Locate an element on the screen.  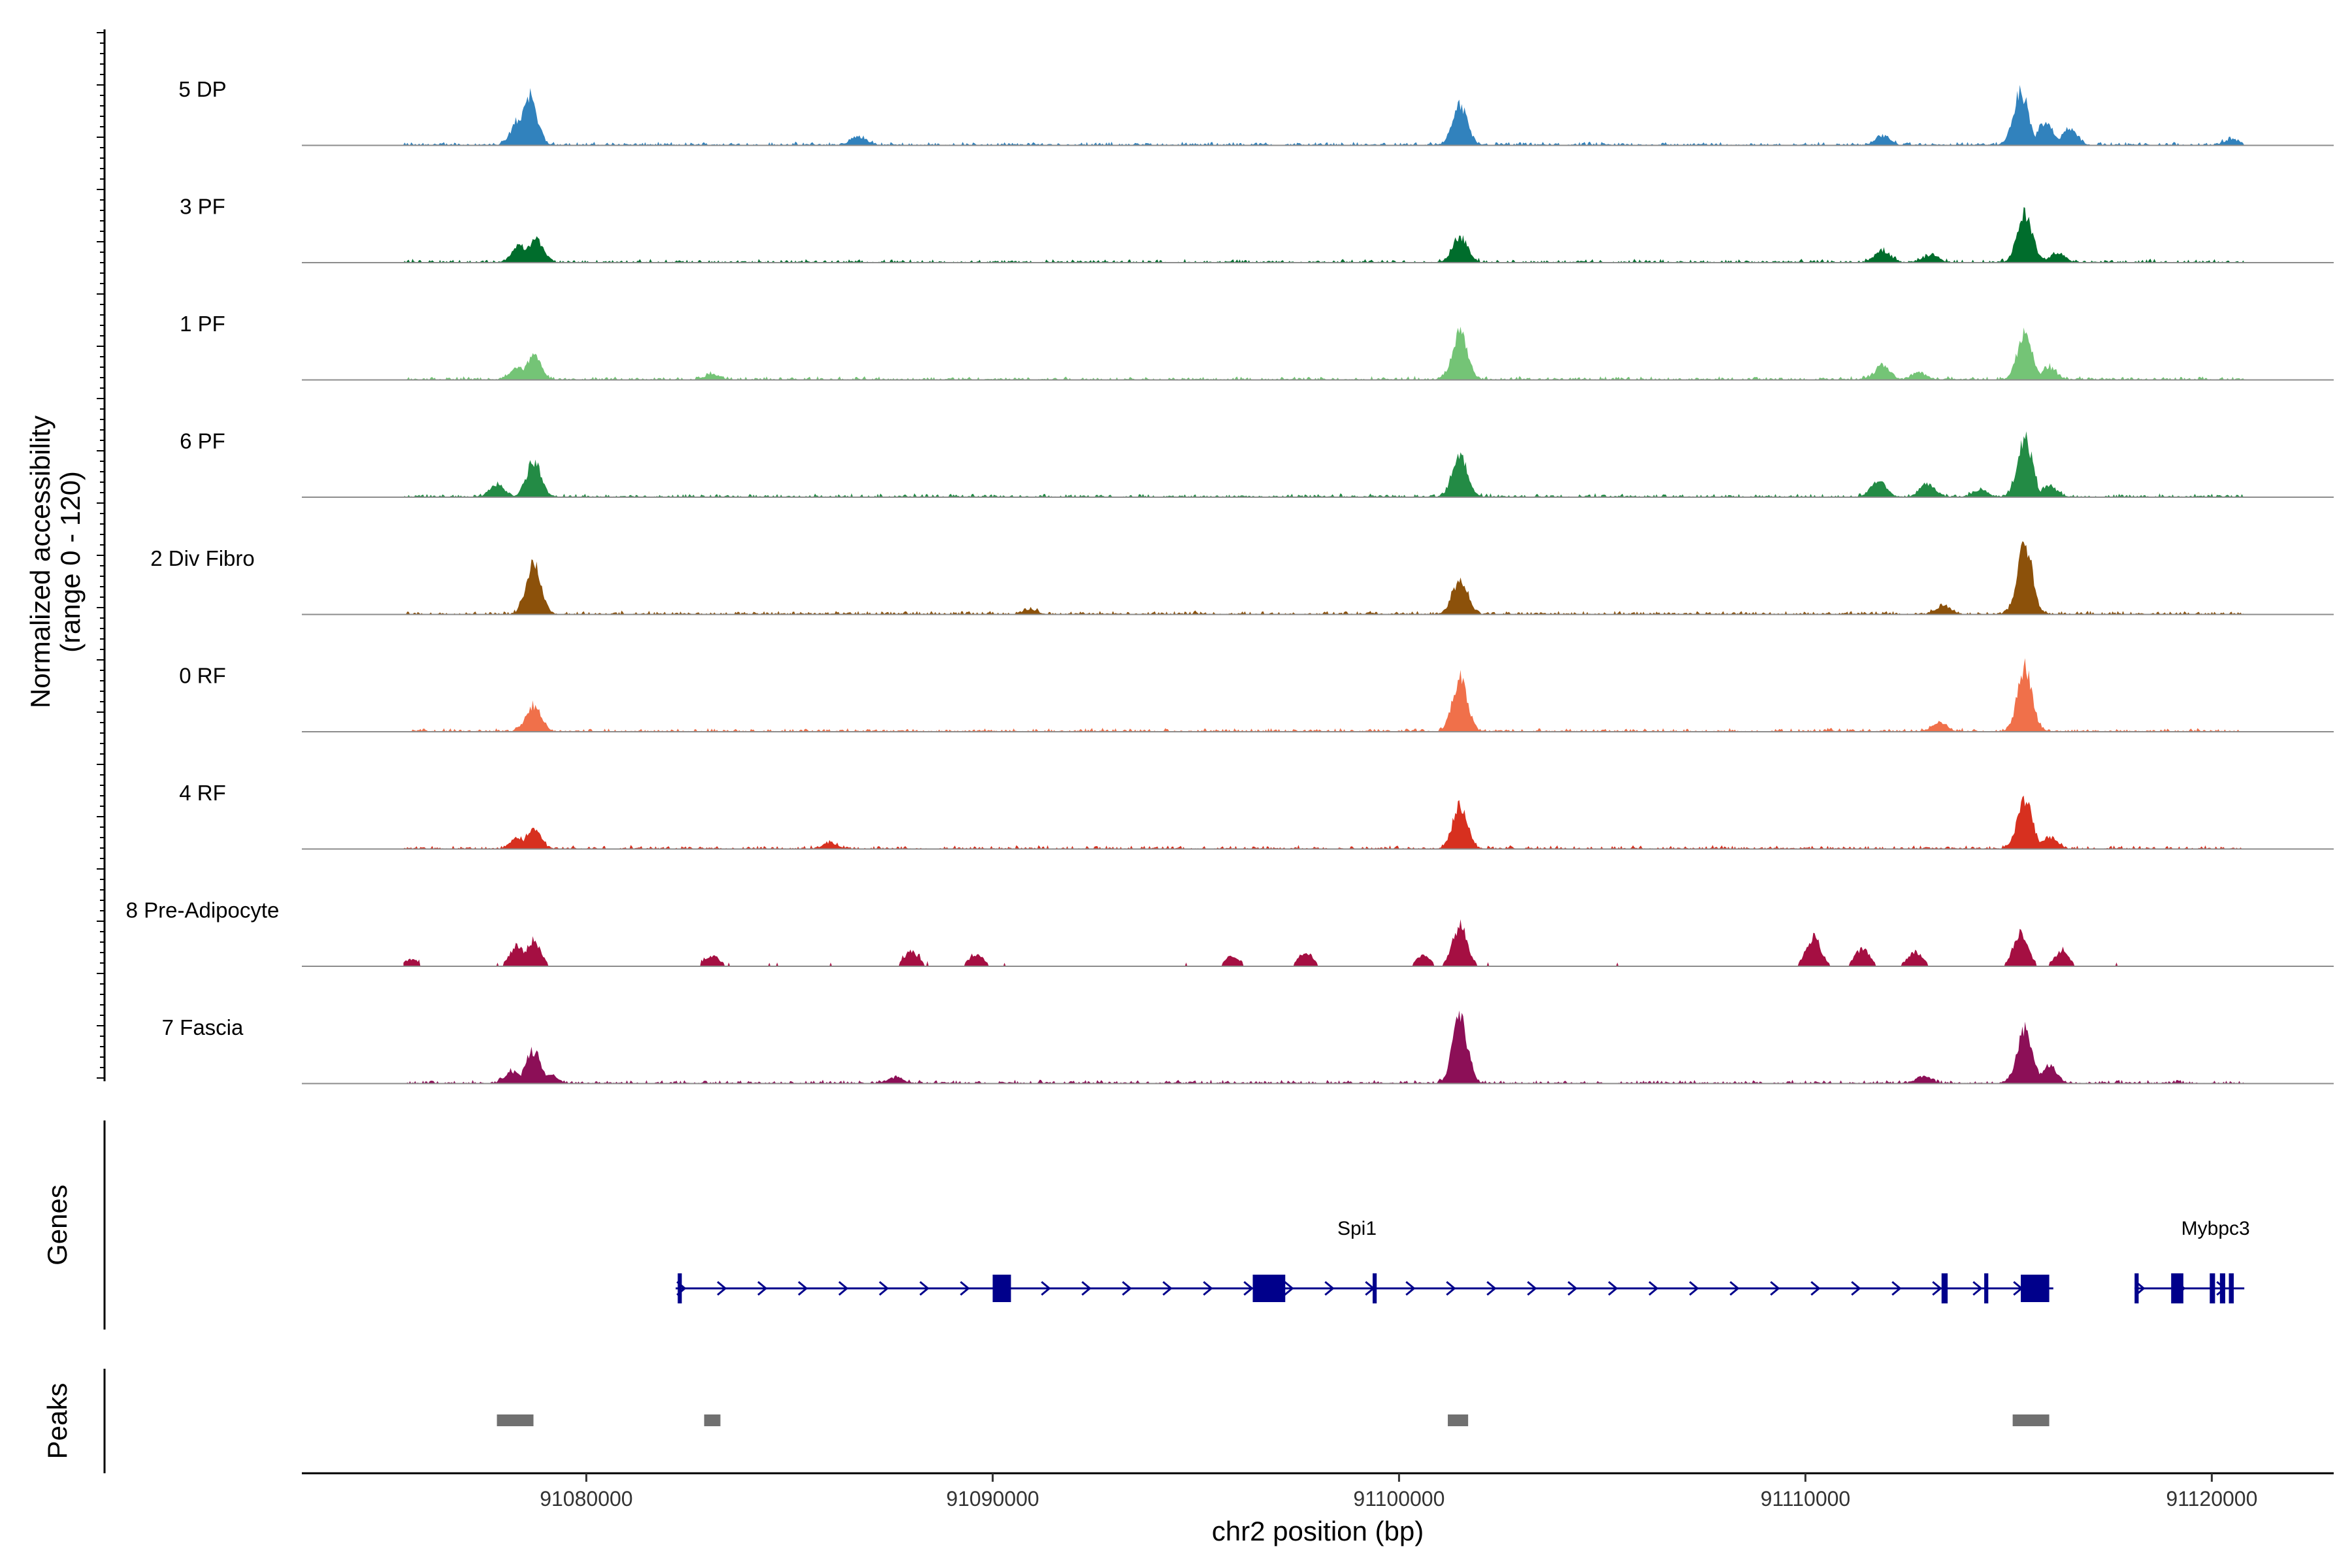
track-3-pf: 3 PF is located at coordinates (1257, 229).